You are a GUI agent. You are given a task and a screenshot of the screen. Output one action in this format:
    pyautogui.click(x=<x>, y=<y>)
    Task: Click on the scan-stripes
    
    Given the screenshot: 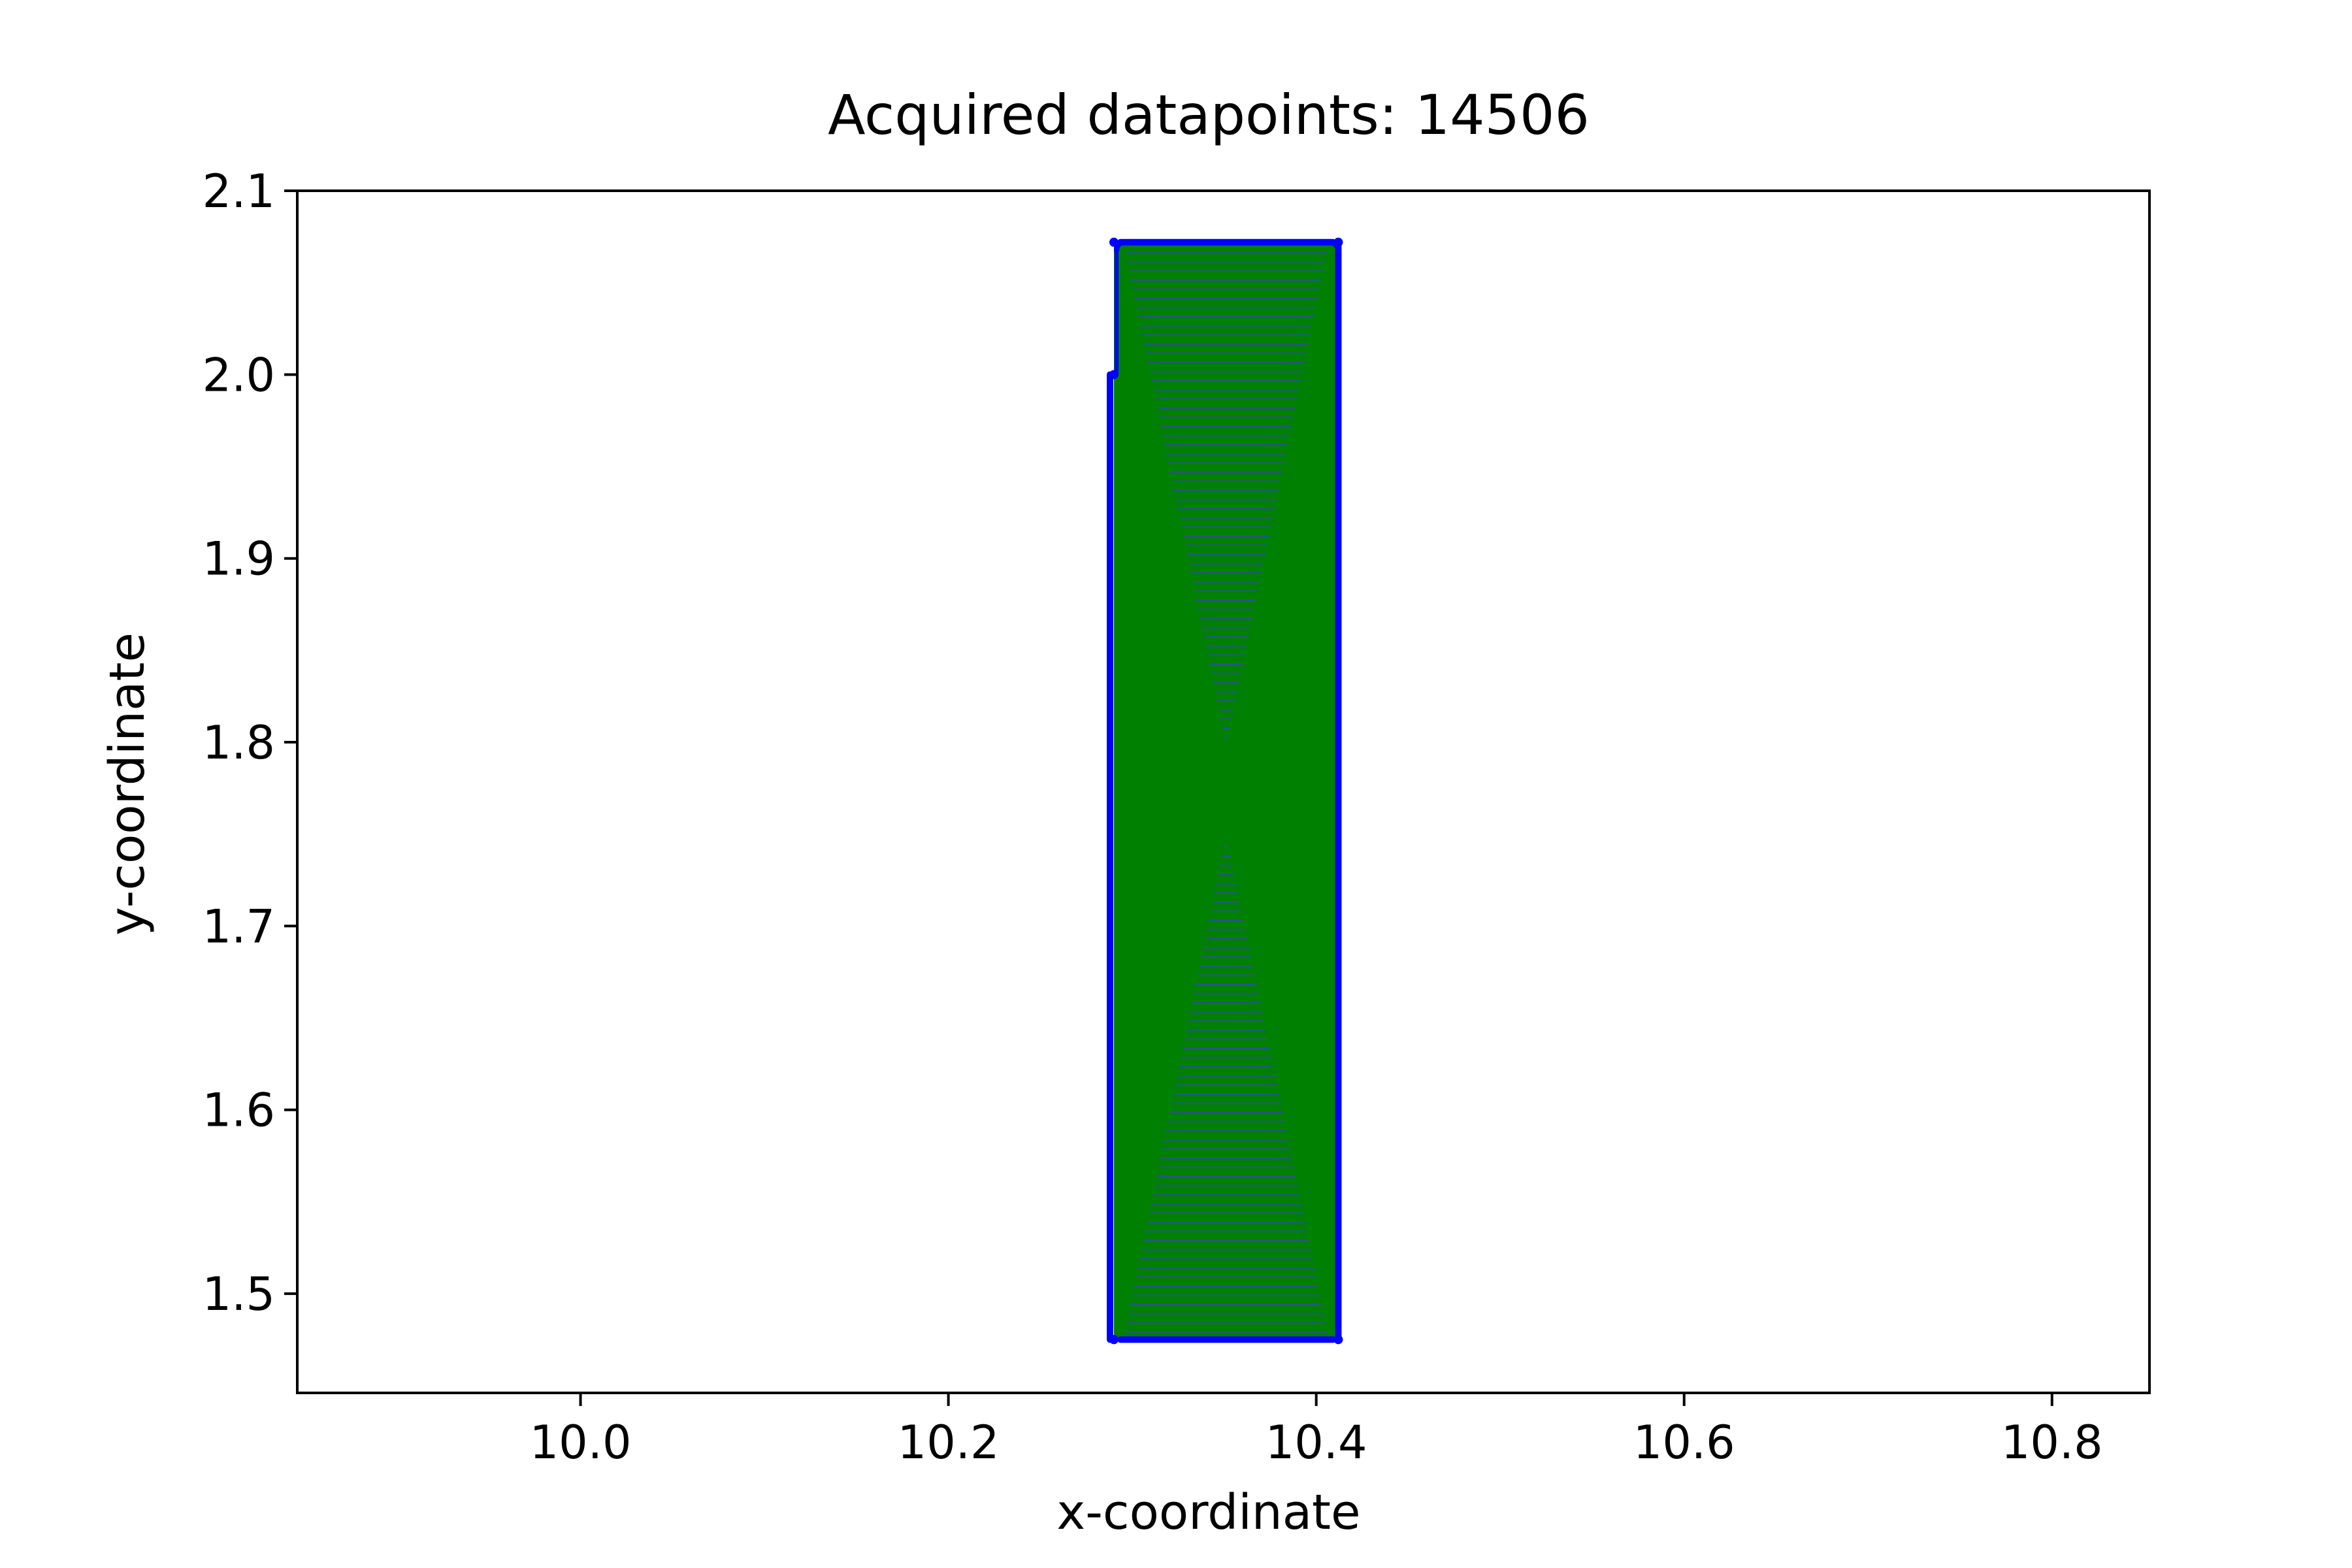 What is the action you would take?
    pyautogui.click(x=1226, y=792)
    